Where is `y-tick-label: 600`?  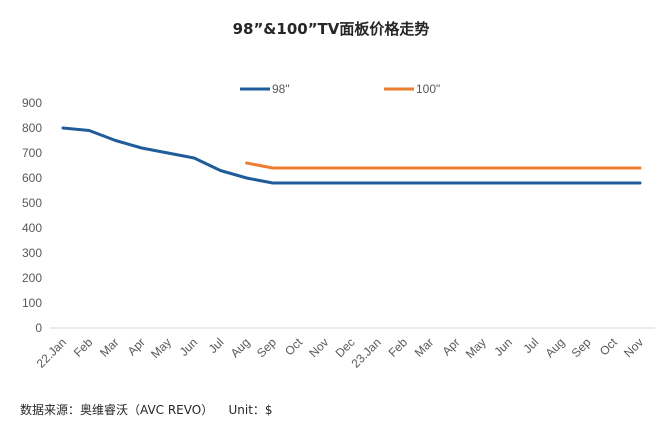 y-tick-label: 600 is located at coordinates (32, 178).